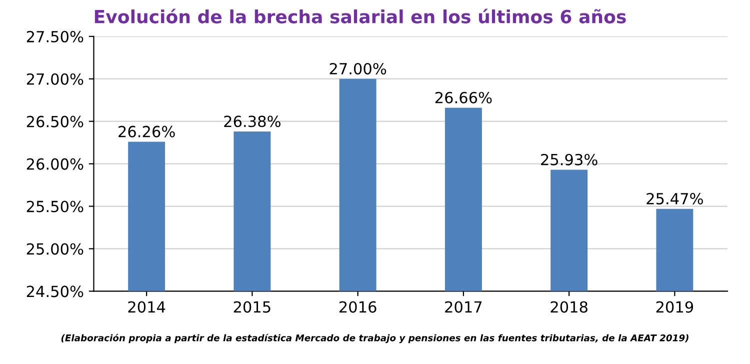 The width and height of the screenshot is (750, 364). Describe the element at coordinates (674, 198) in the screenshot. I see `data-label: 25.47%` at that location.